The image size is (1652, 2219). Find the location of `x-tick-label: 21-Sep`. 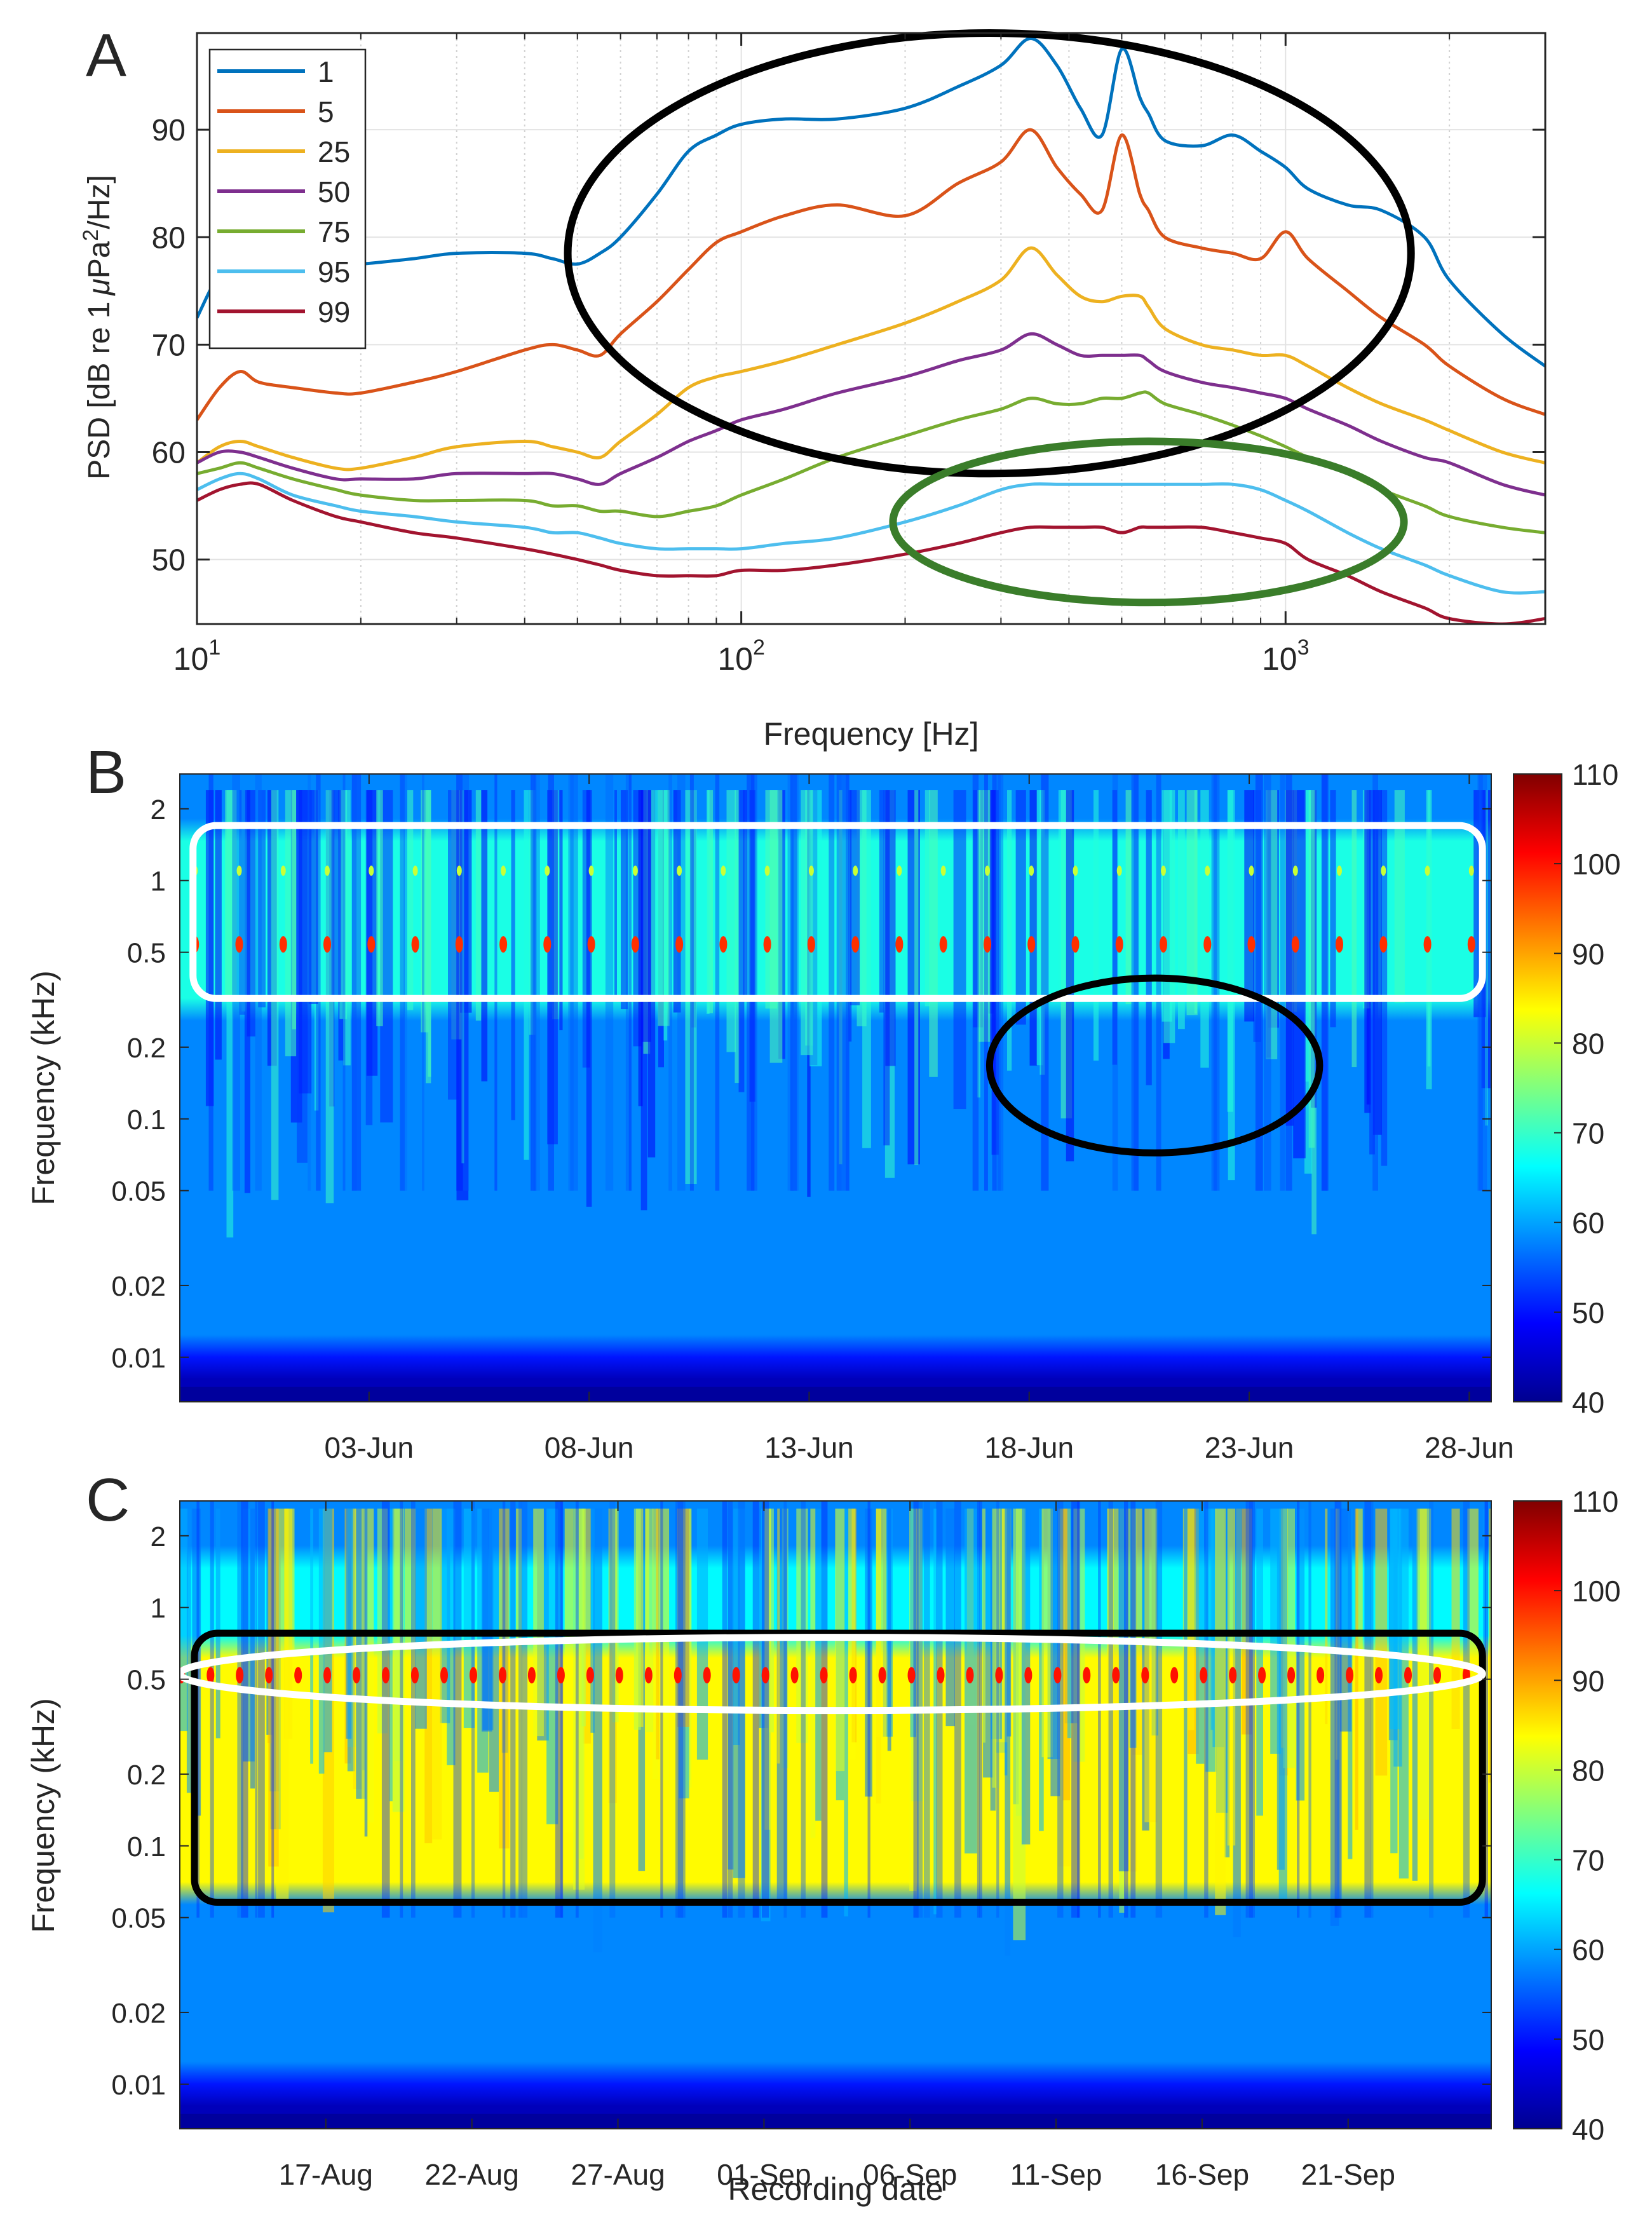

x-tick-label: 21-Sep is located at coordinates (1348, 2174).